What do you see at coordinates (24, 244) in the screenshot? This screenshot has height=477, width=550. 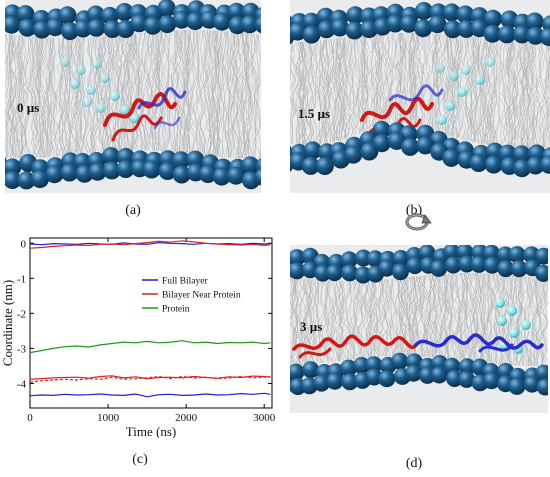 I see `y-tick-label: 0` at bounding box center [24, 244].